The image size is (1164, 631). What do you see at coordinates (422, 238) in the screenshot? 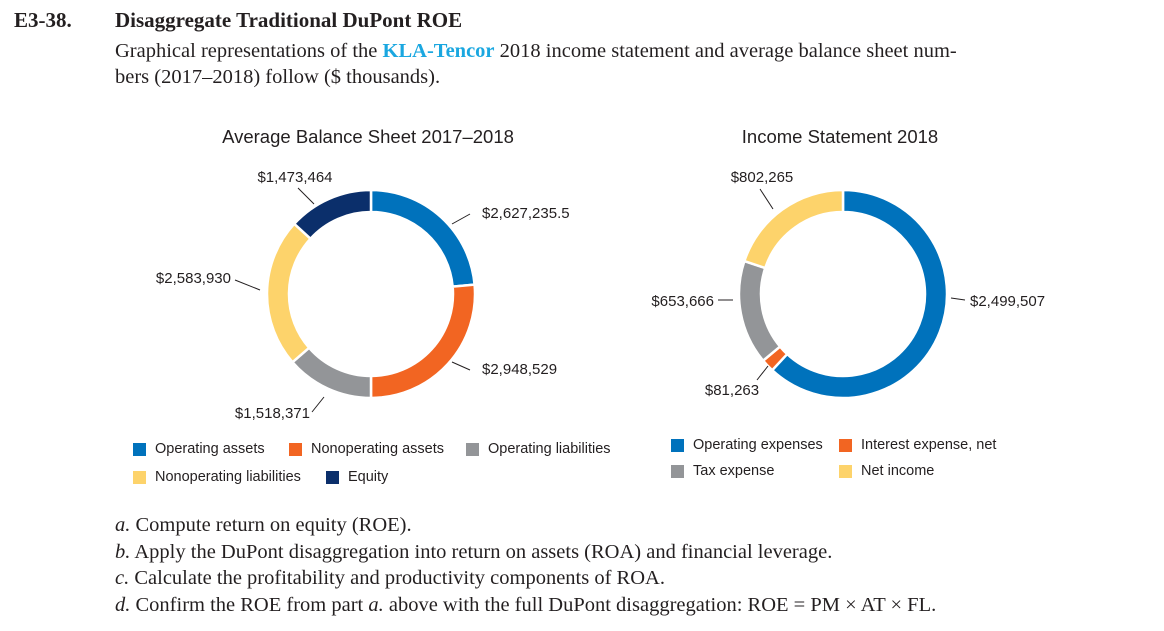
I see `slice-operating-assets` at bounding box center [422, 238].